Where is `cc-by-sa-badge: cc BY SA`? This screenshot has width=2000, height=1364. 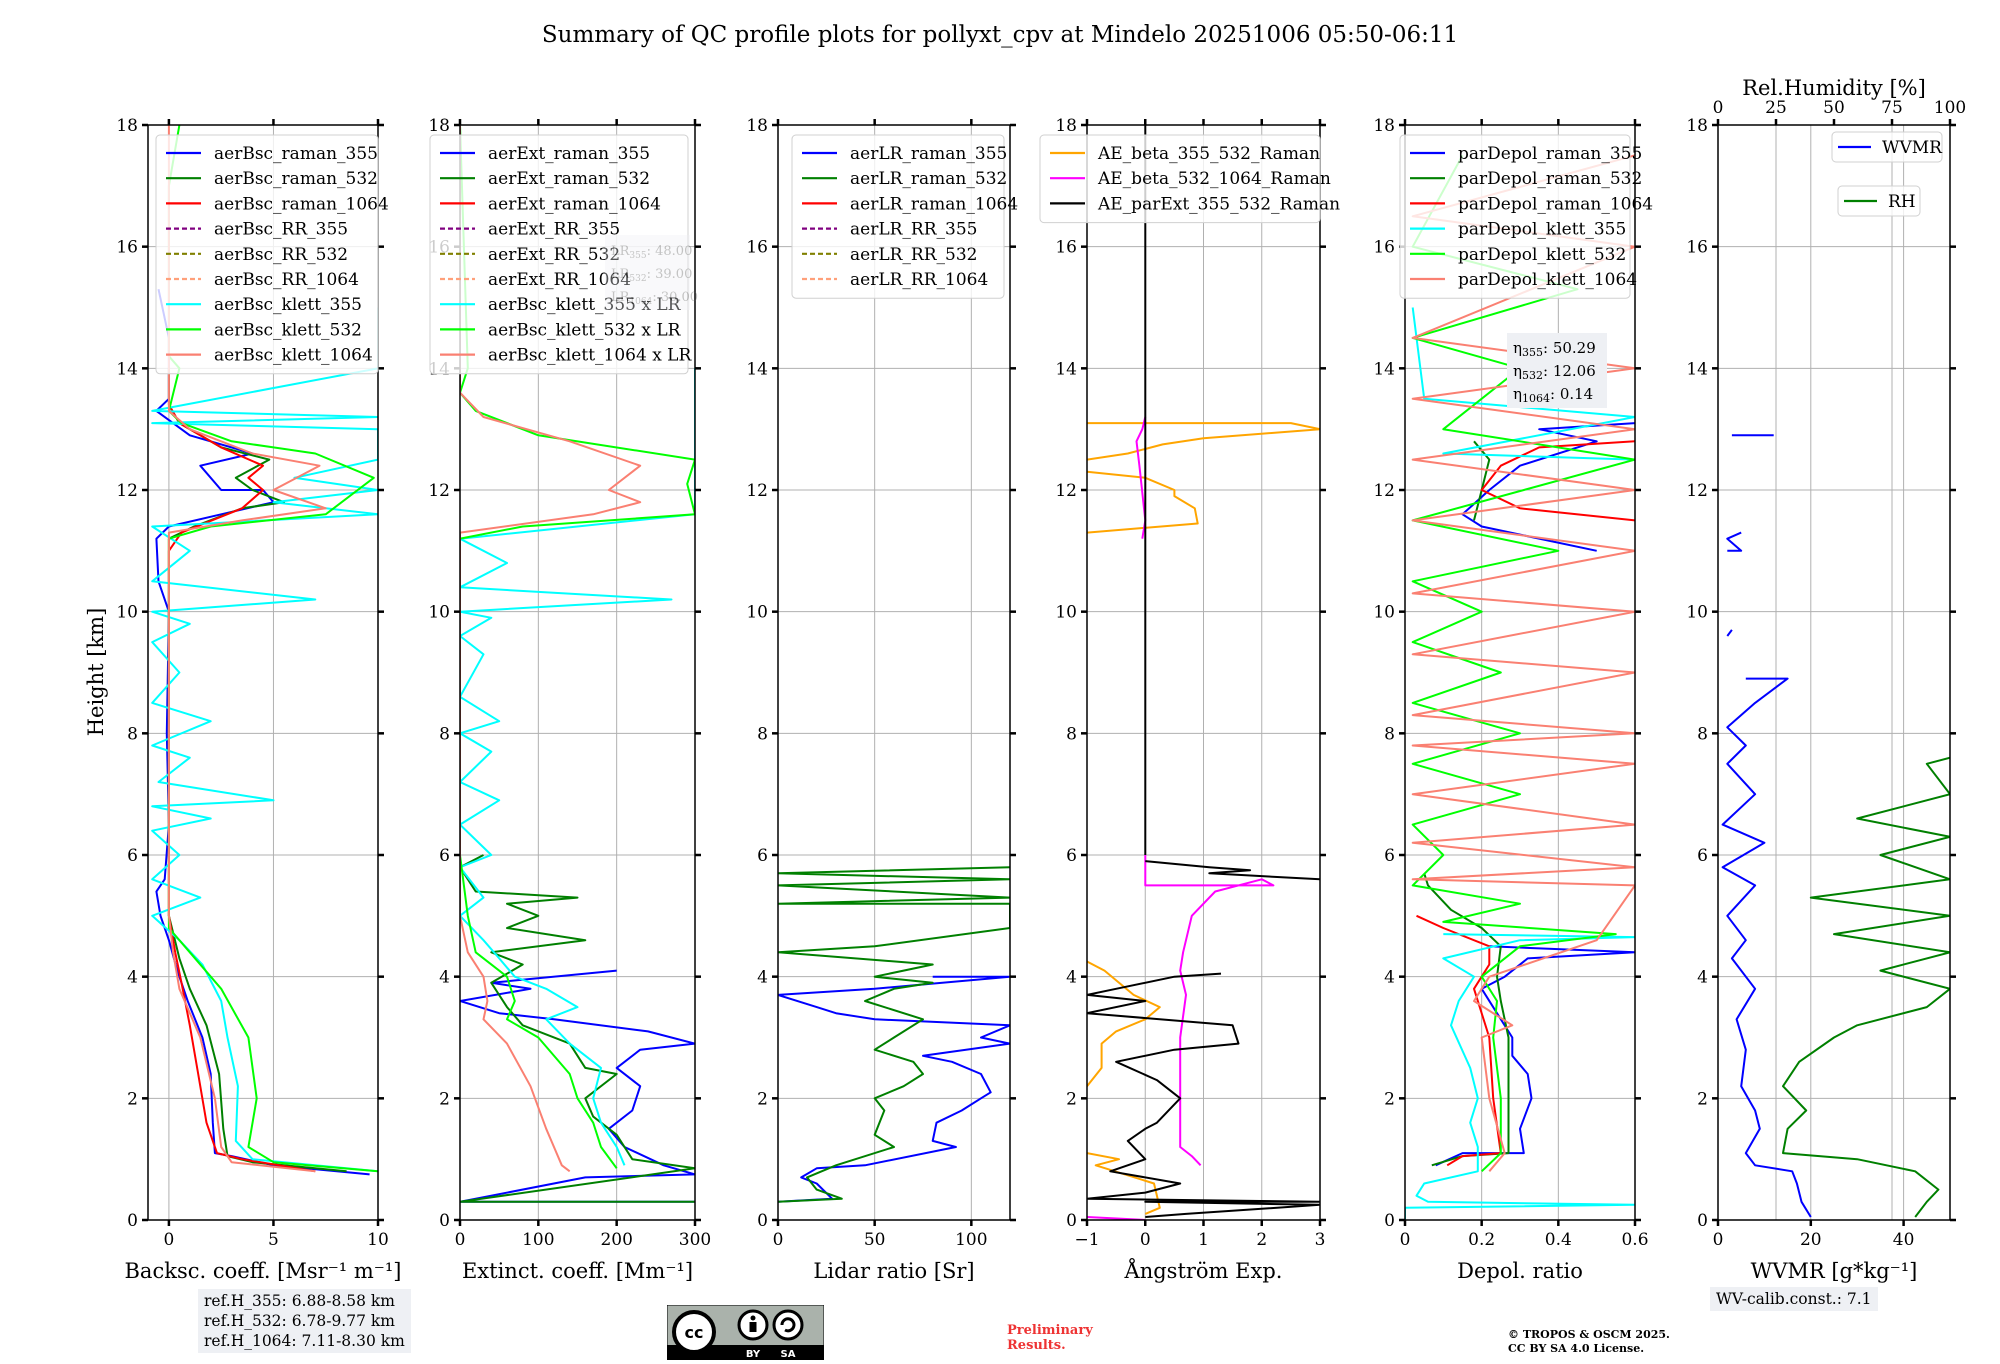 cc-by-sa-badge: cc BY SA is located at coordinates (745, 1332).